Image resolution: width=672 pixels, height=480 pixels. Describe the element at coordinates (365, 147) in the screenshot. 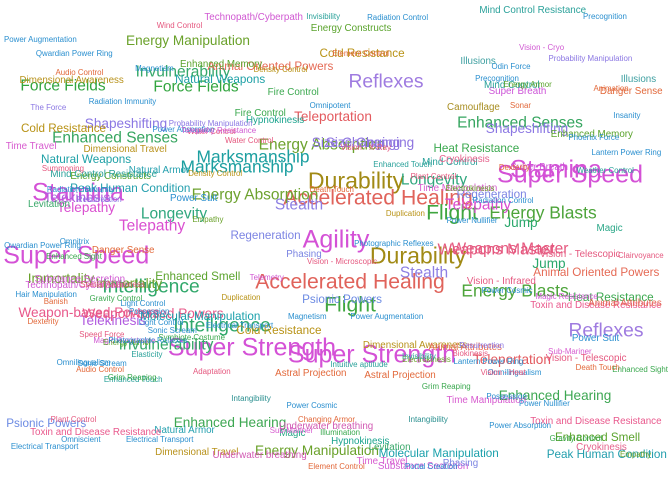

I see `cloud-word: Vision - X-Ray` at that location.